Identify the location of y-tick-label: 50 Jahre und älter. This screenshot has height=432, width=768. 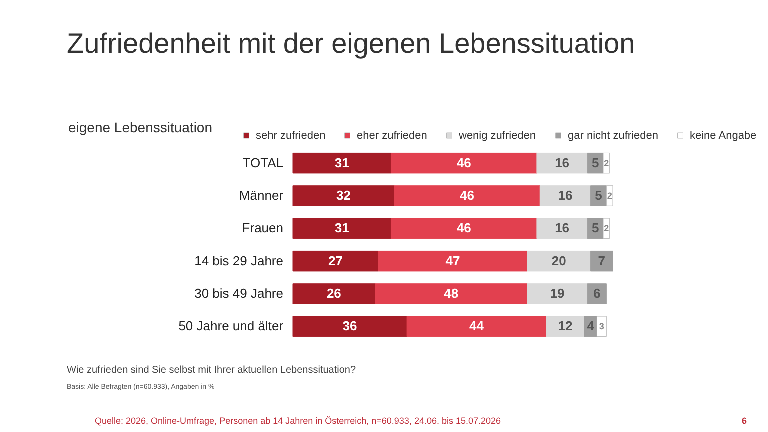
(231, 326).